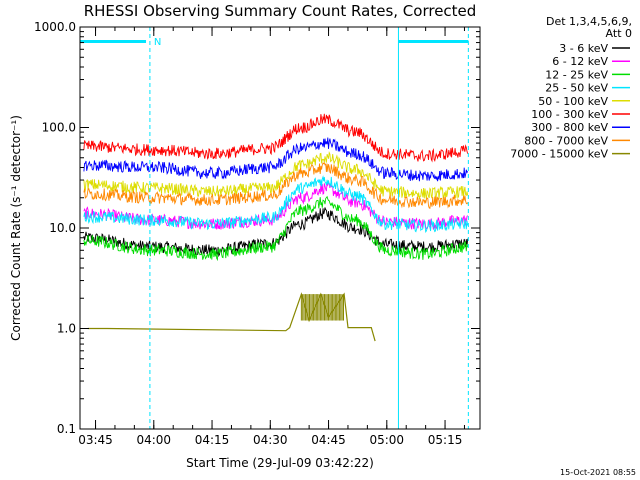 Image resolution: width=640 pixels, height=480 pixels. I want to click on series-line-50-100kev, so click(276, 175).